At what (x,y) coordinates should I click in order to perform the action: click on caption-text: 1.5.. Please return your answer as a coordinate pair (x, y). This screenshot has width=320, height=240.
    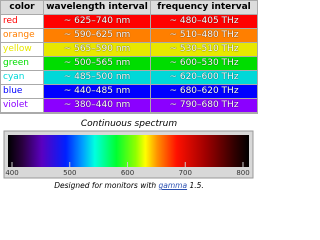
    Looking at the image, I should click on (196, 185).